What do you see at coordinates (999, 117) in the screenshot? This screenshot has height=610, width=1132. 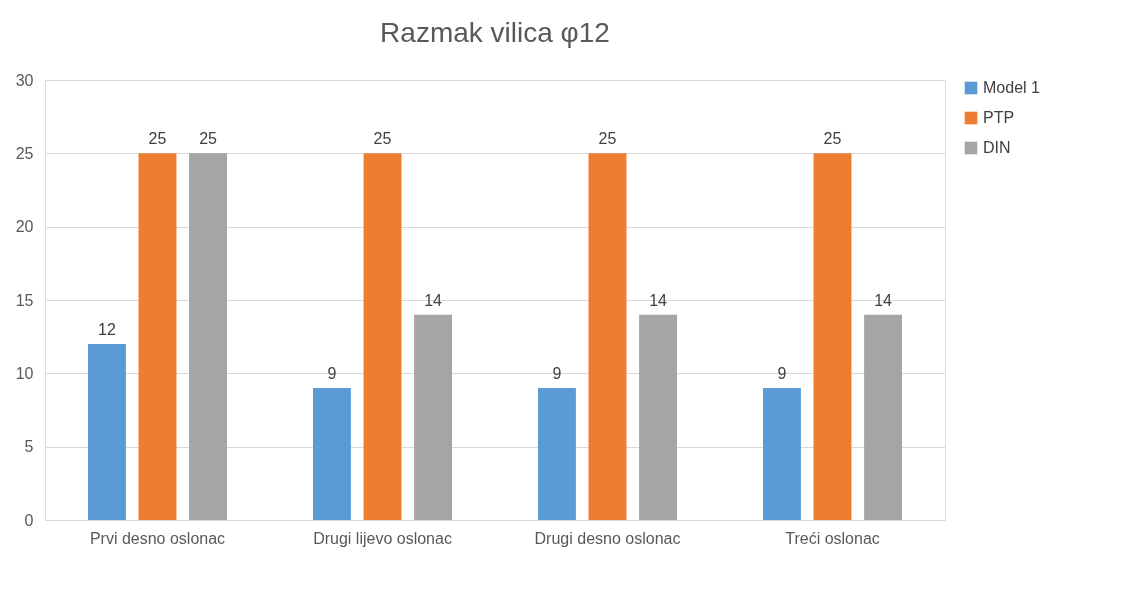 I see `legend-label: PTP` at bounding box center [999, 117].